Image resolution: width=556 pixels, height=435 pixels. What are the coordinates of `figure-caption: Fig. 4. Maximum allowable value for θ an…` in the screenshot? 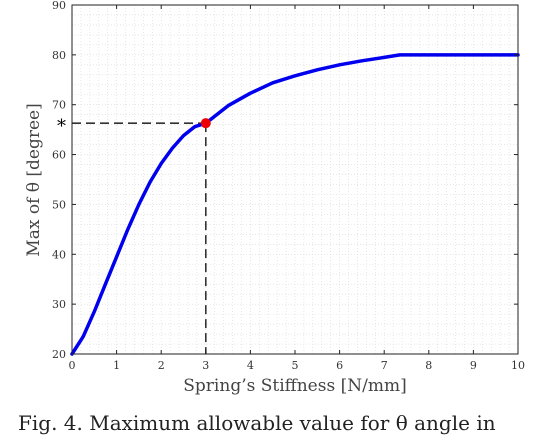 It's located at (257, 423).